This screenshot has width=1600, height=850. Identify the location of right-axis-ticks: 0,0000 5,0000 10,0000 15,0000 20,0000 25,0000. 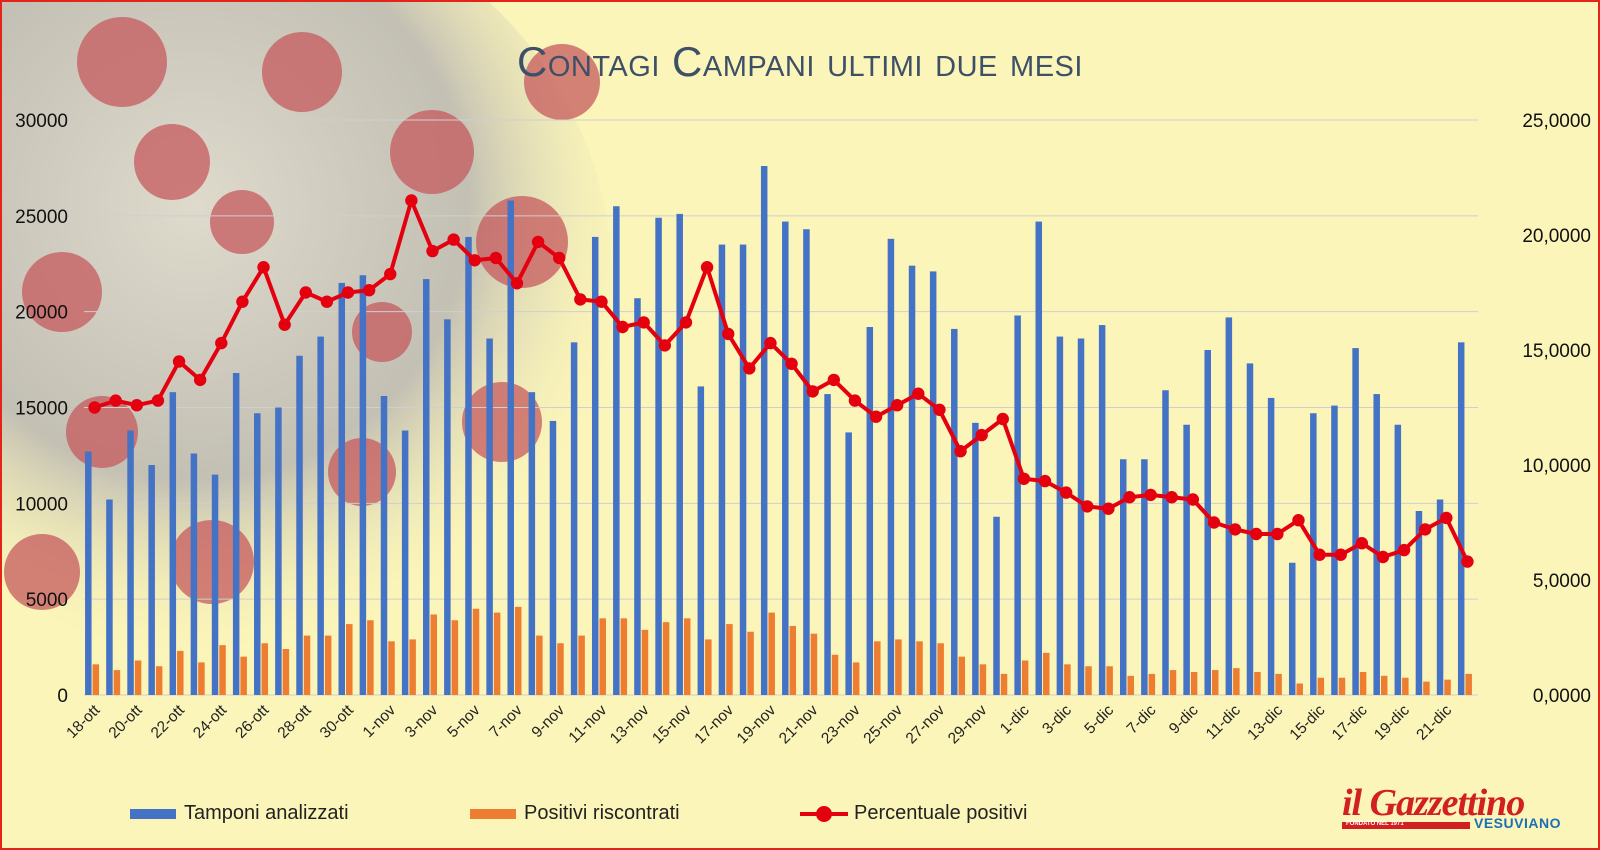
(1556, 409).